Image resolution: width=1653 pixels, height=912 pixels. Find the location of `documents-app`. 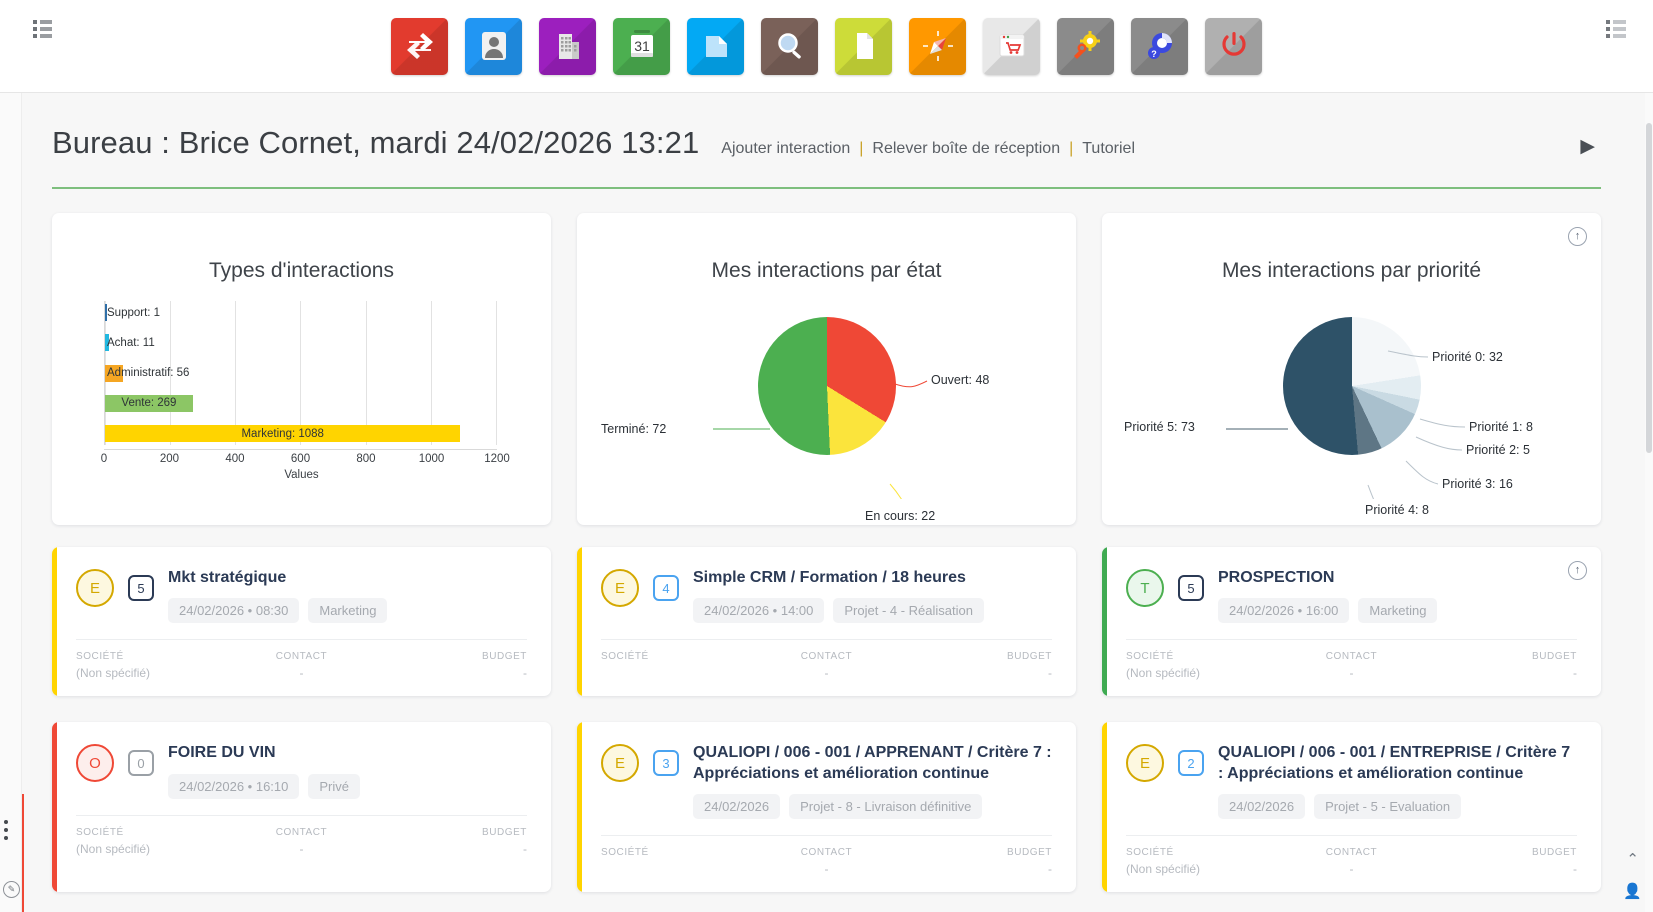

documents-app is located at coordinates (715, 46).